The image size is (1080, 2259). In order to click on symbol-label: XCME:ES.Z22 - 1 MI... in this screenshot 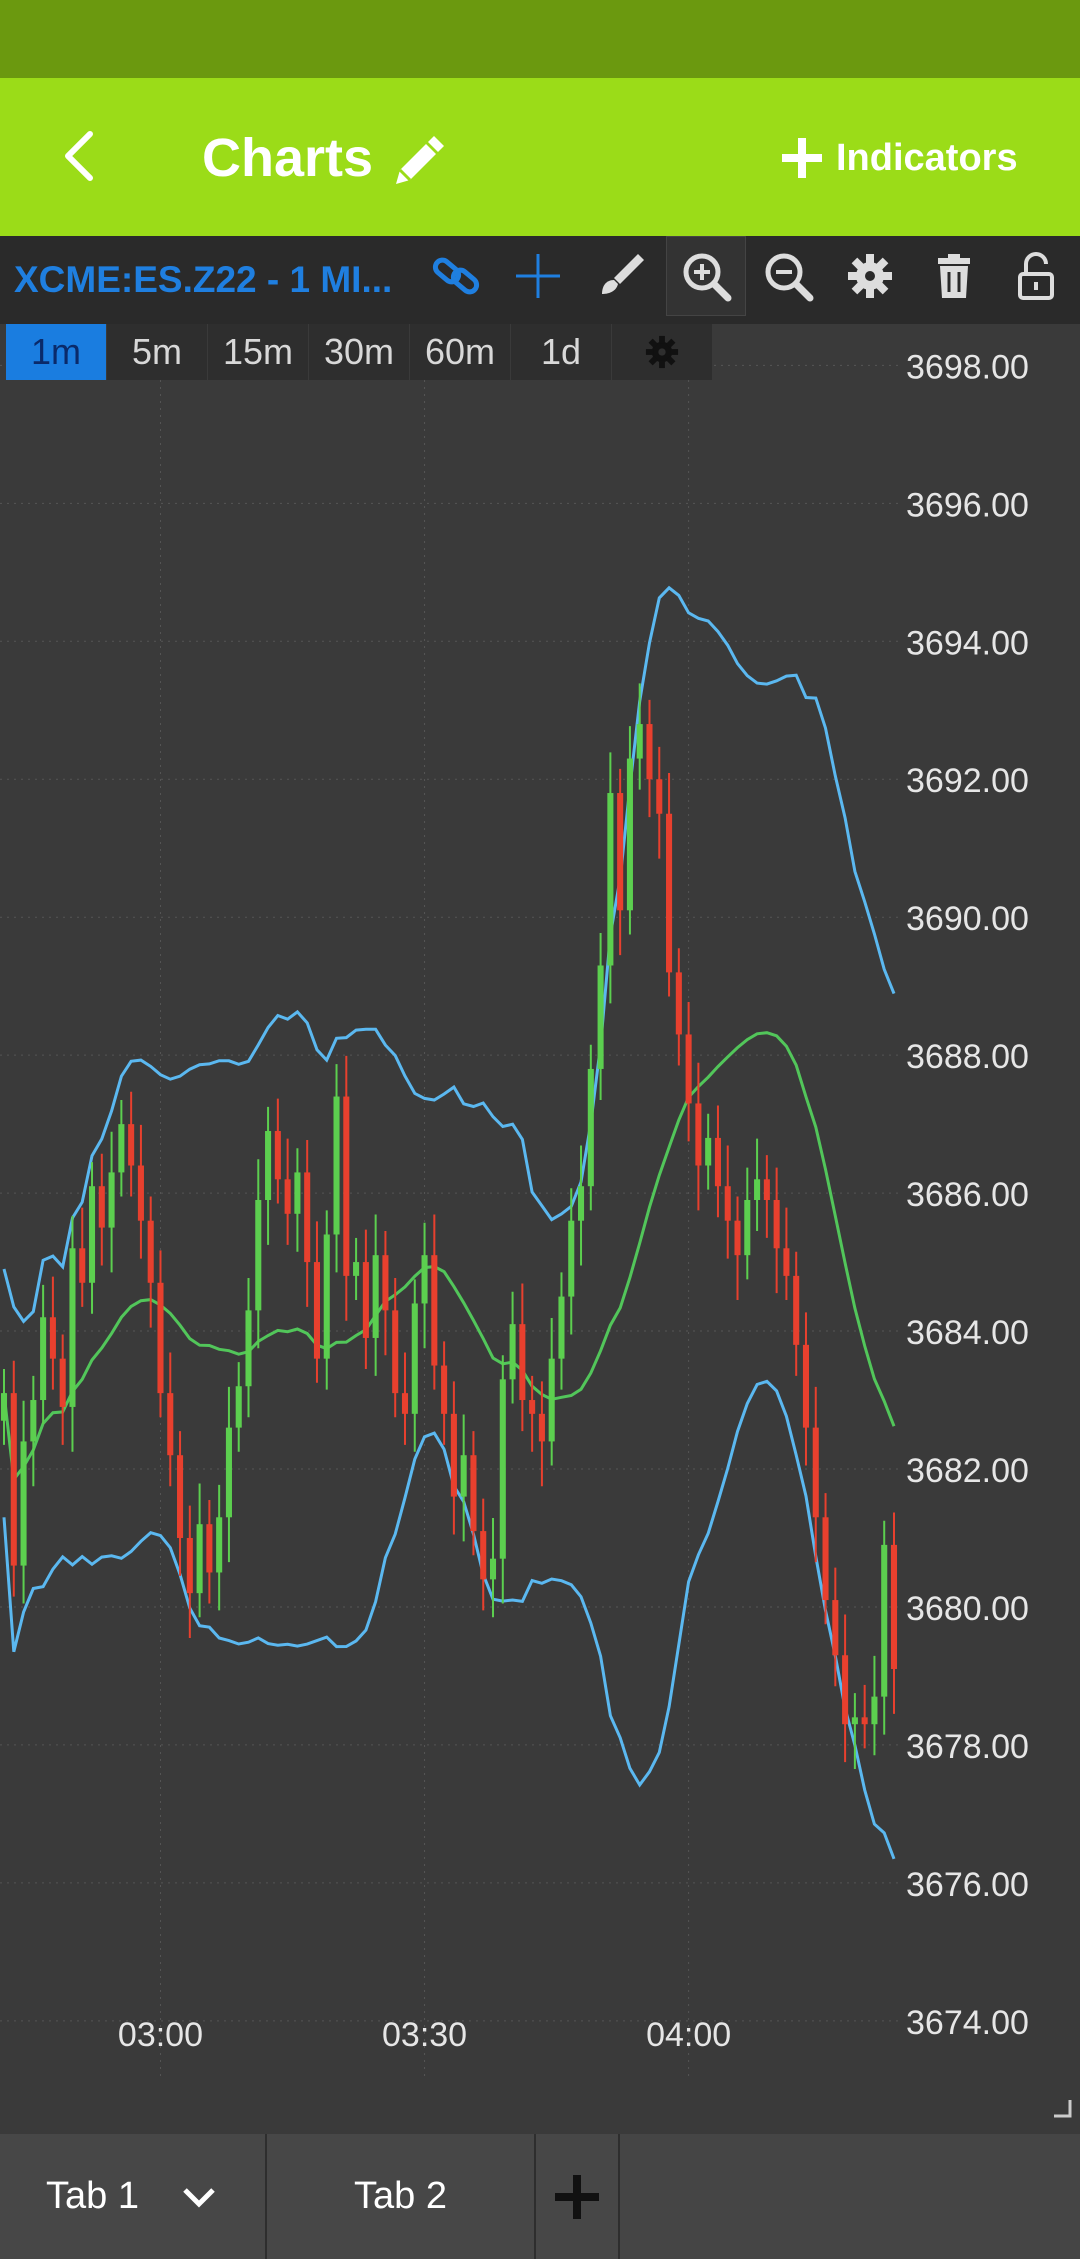, I will do `click(203, 279)`.